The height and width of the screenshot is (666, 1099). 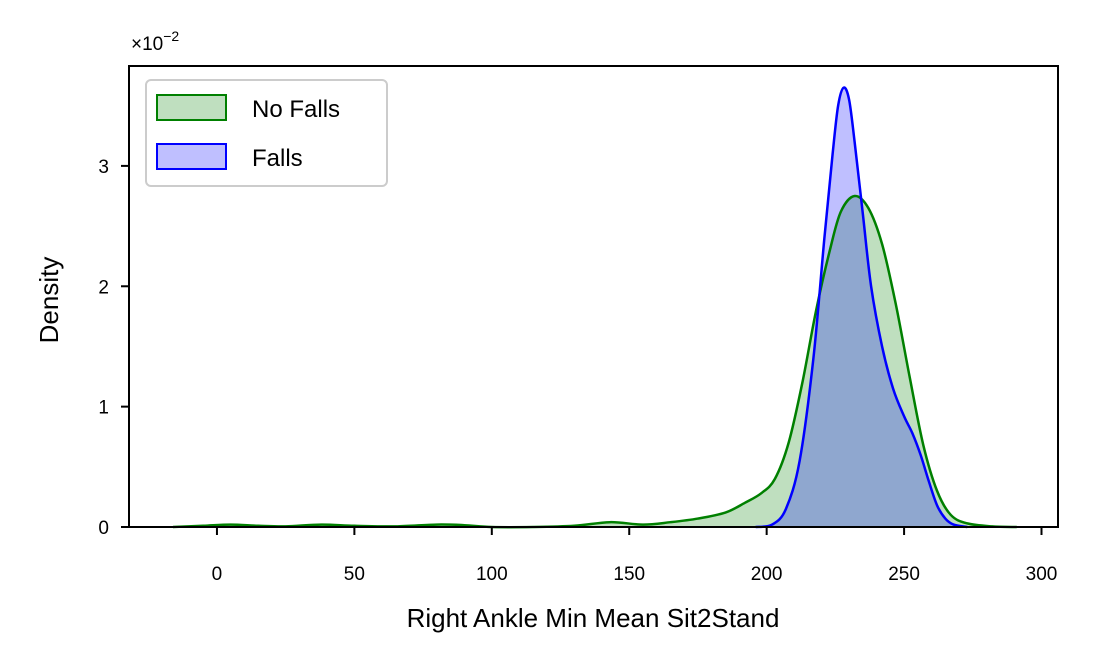 What do you see at coordinates (354, 574) in the screenshot?
I see `x-tick-label: 50` at bounding box center [354, 574].